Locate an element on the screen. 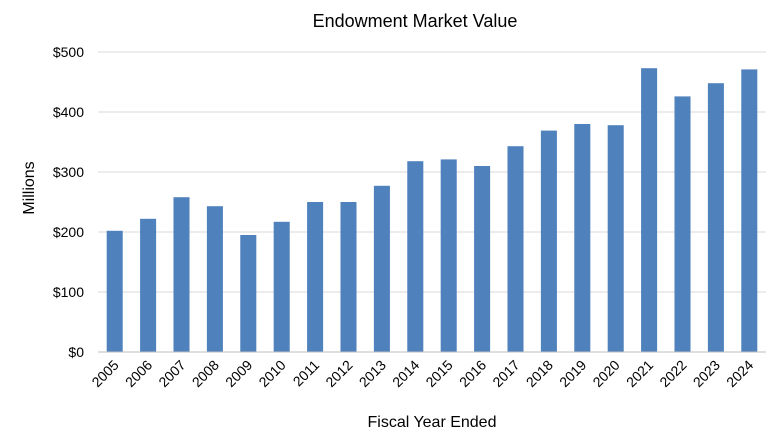 This screenshot has width=778, height=436. x-tick-label: 2016 is located at coordinates (472, 373).